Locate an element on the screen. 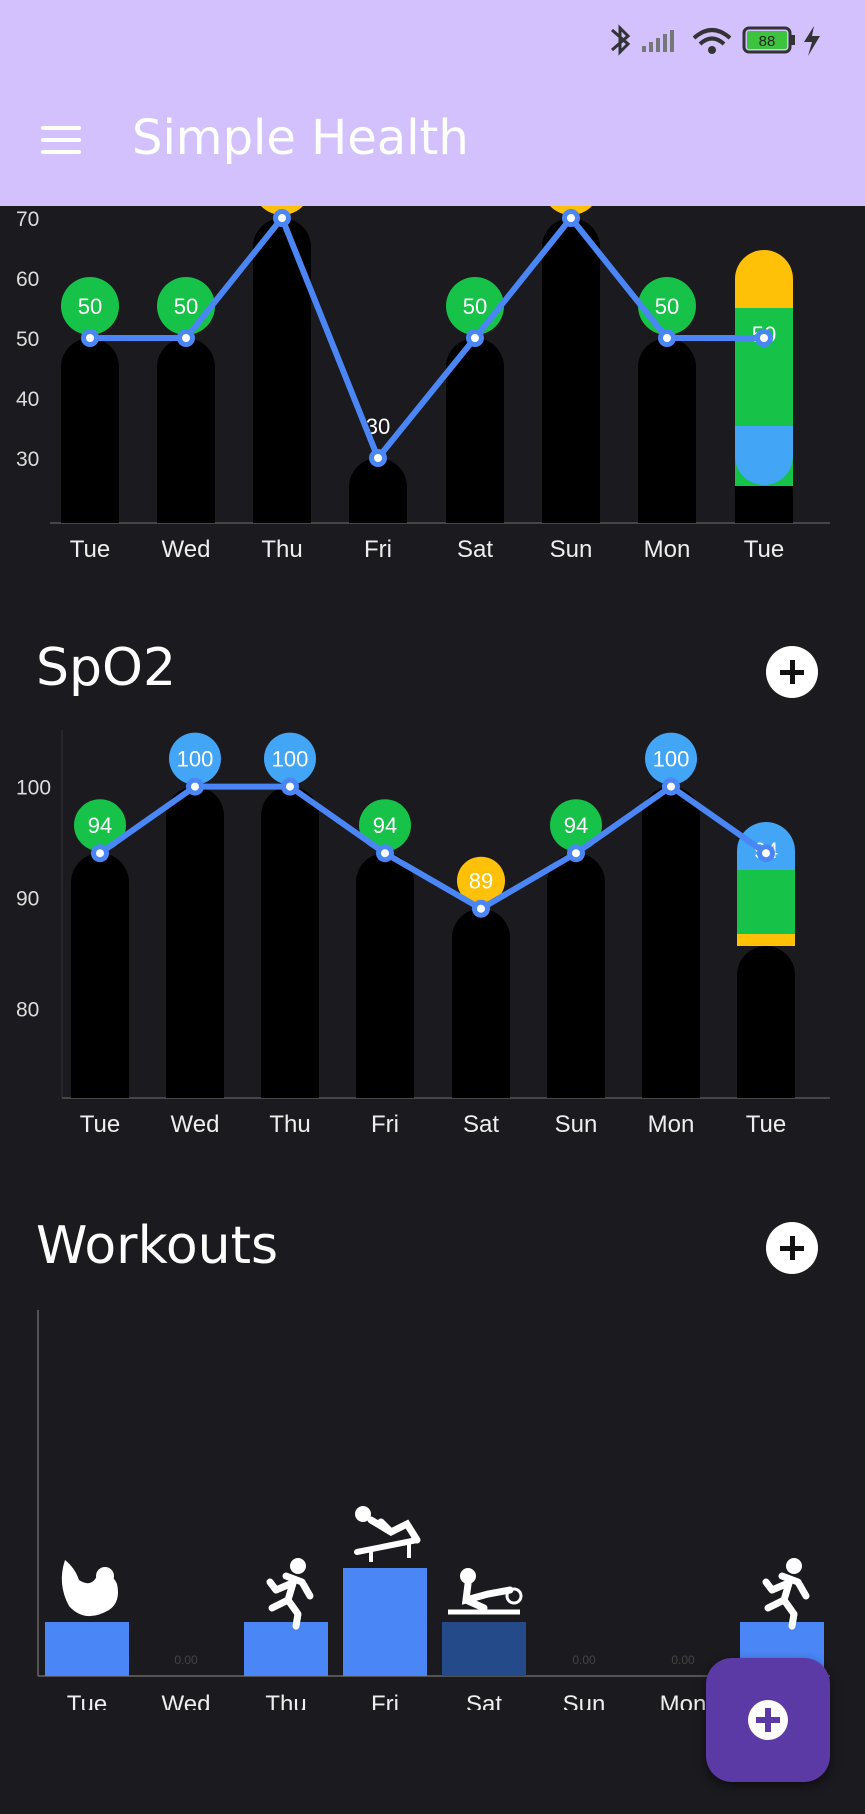 This screenshot has height=1814, width=865. bluetooth-icon is located at coordinates (621, 40).